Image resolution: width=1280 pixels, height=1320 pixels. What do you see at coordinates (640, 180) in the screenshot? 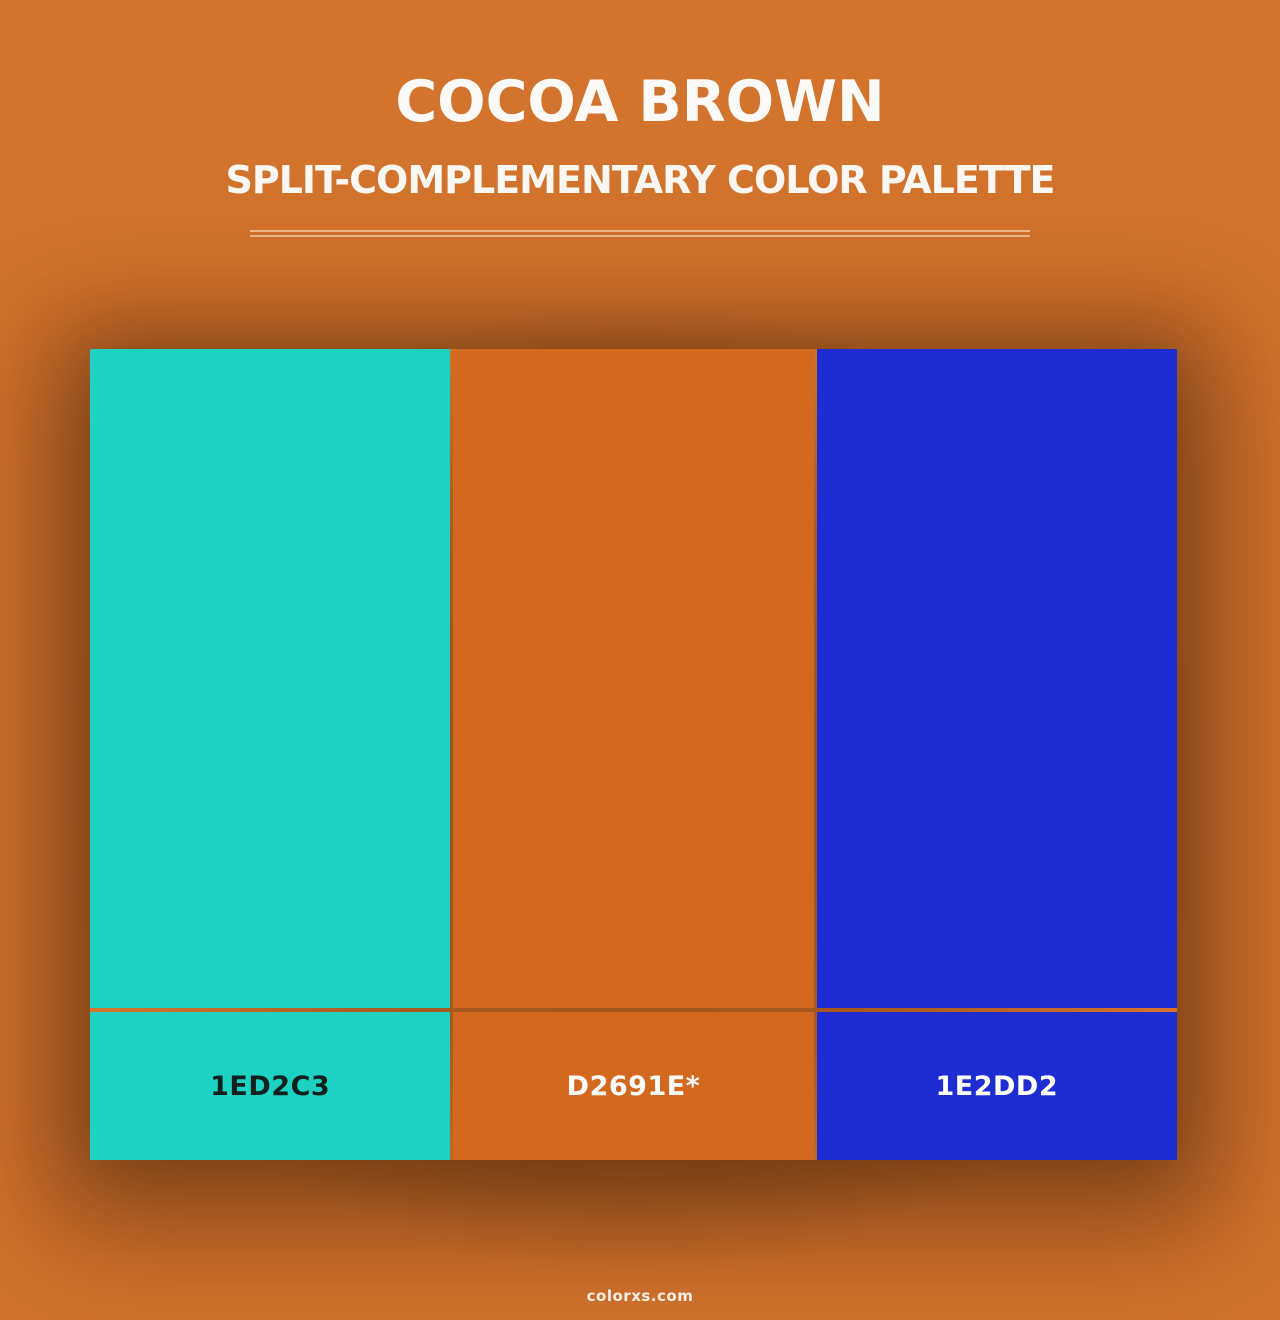
I see `page-subtitle: SPLIT-COMPLEMENTARY COLOR PALETTE` at bounding box center [640, 180].